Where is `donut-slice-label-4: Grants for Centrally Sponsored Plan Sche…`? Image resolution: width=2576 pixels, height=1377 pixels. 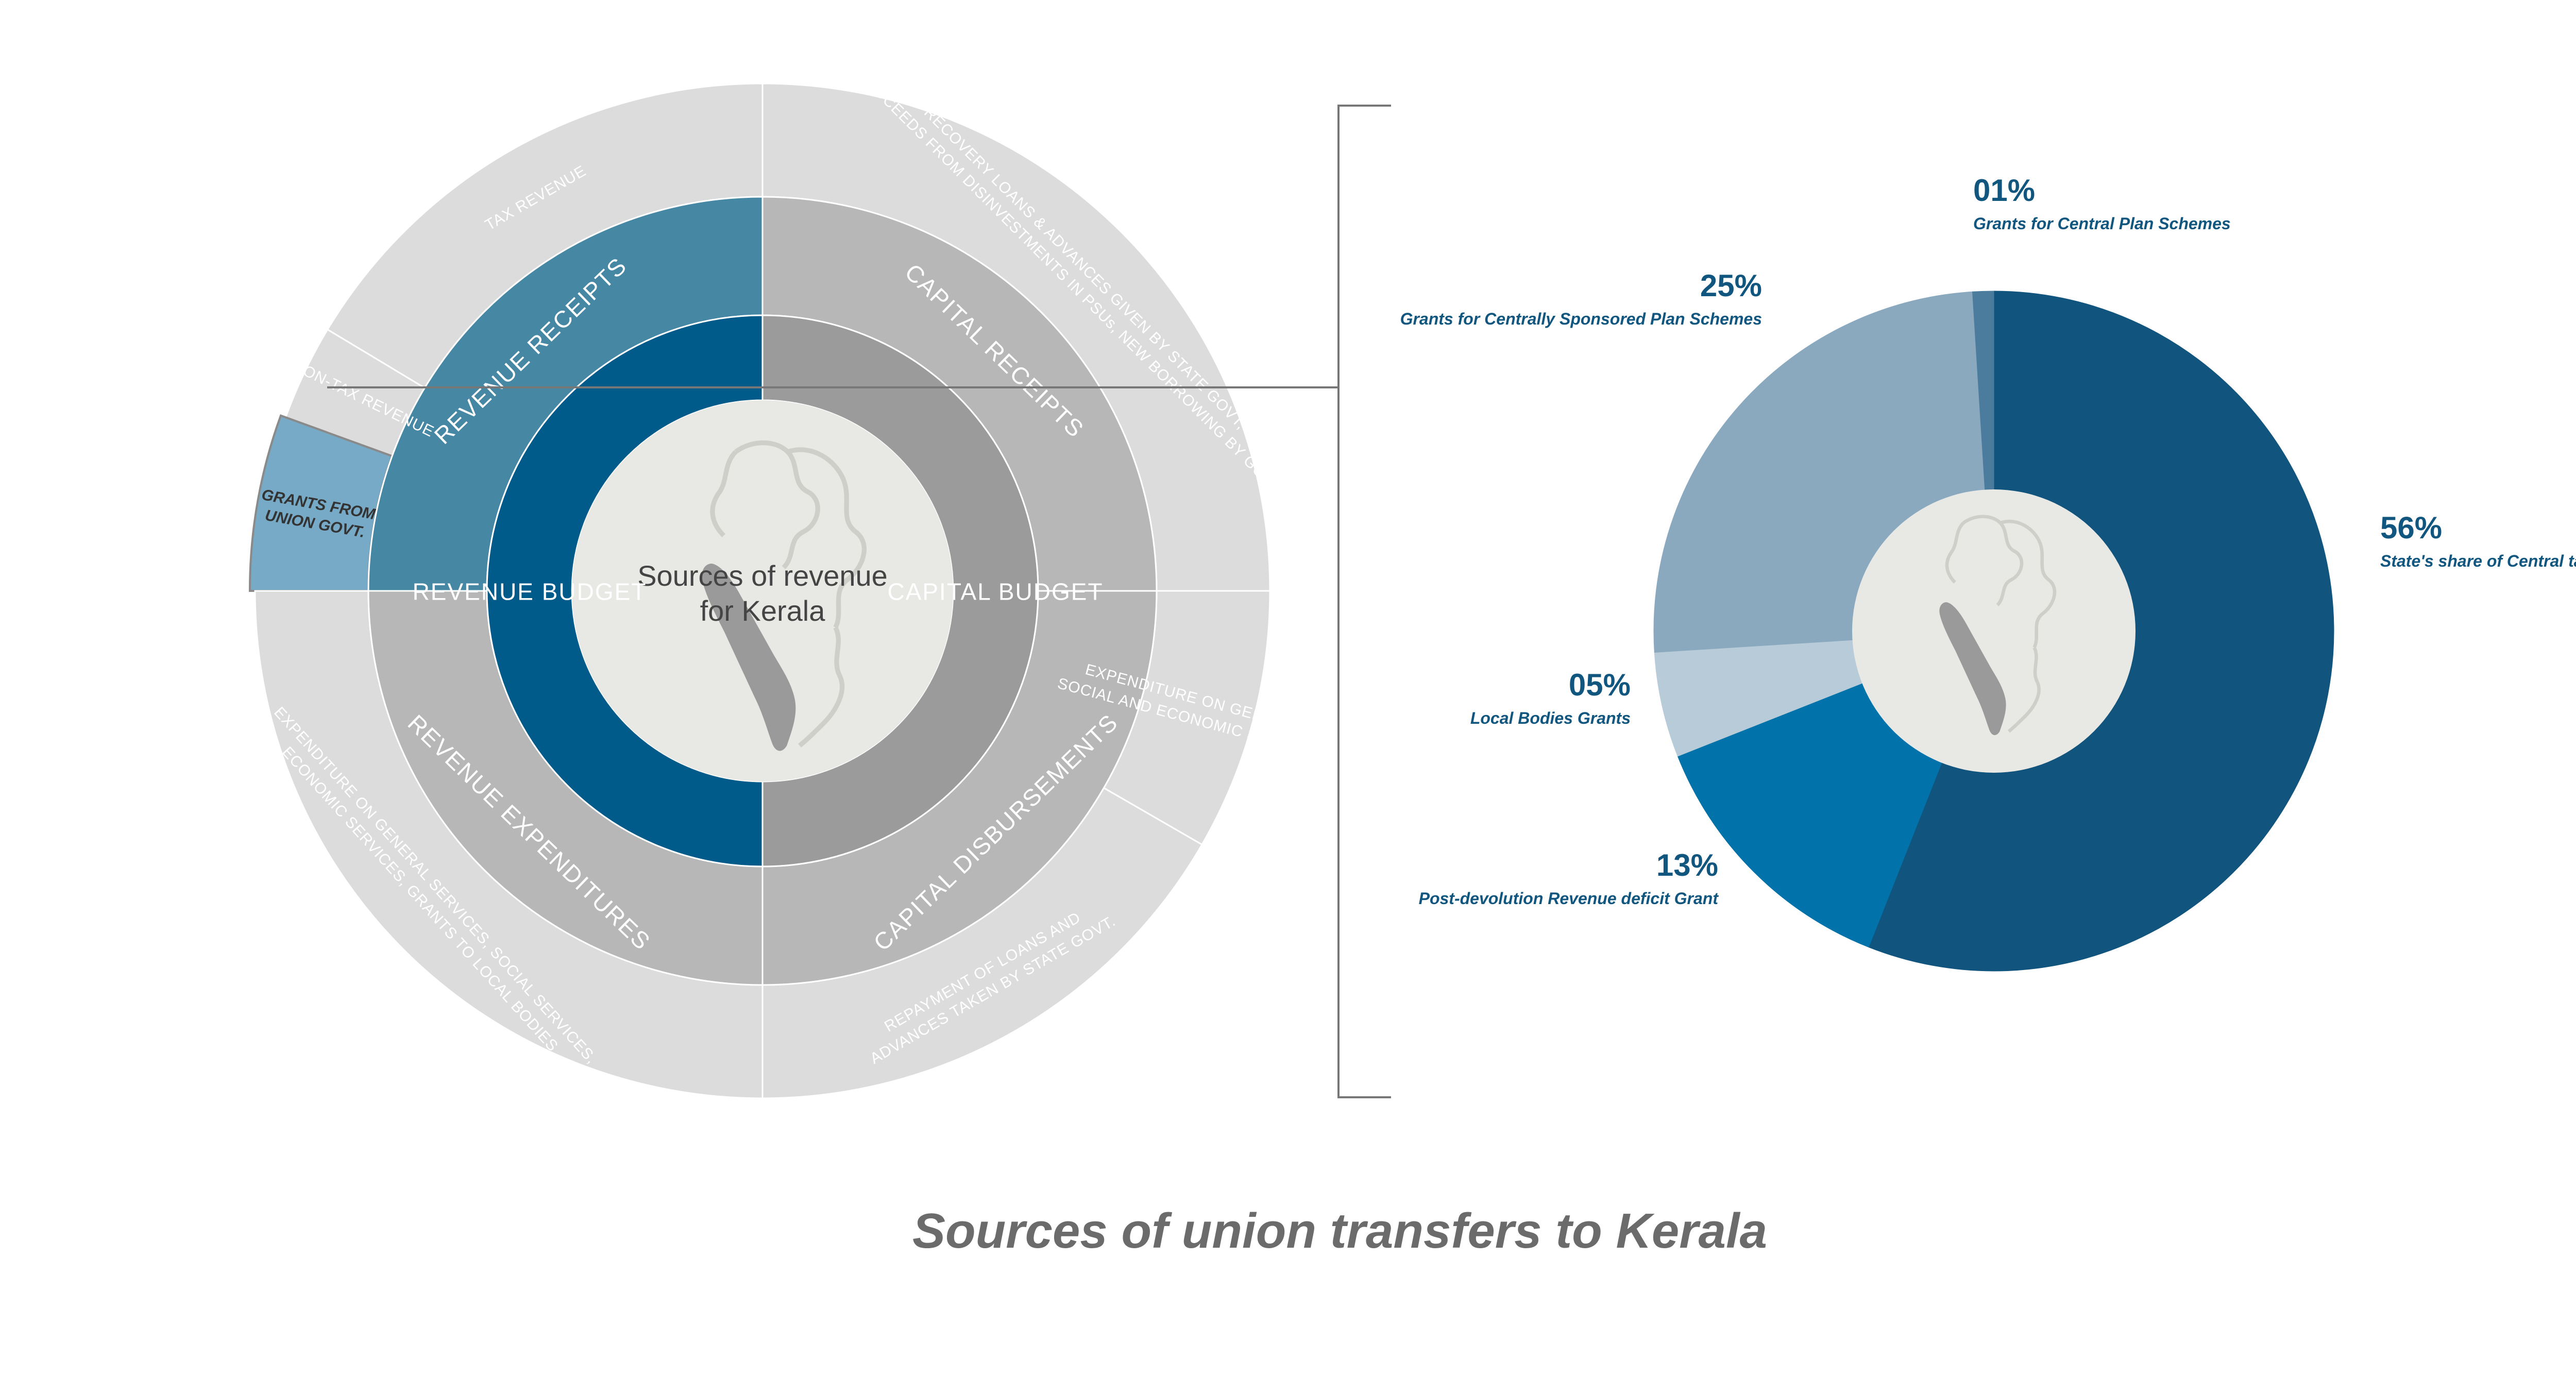
donut-slice-label-4: Grants for Centrally Sponsored Plan Sche… is located at coordinates (1581, 319).